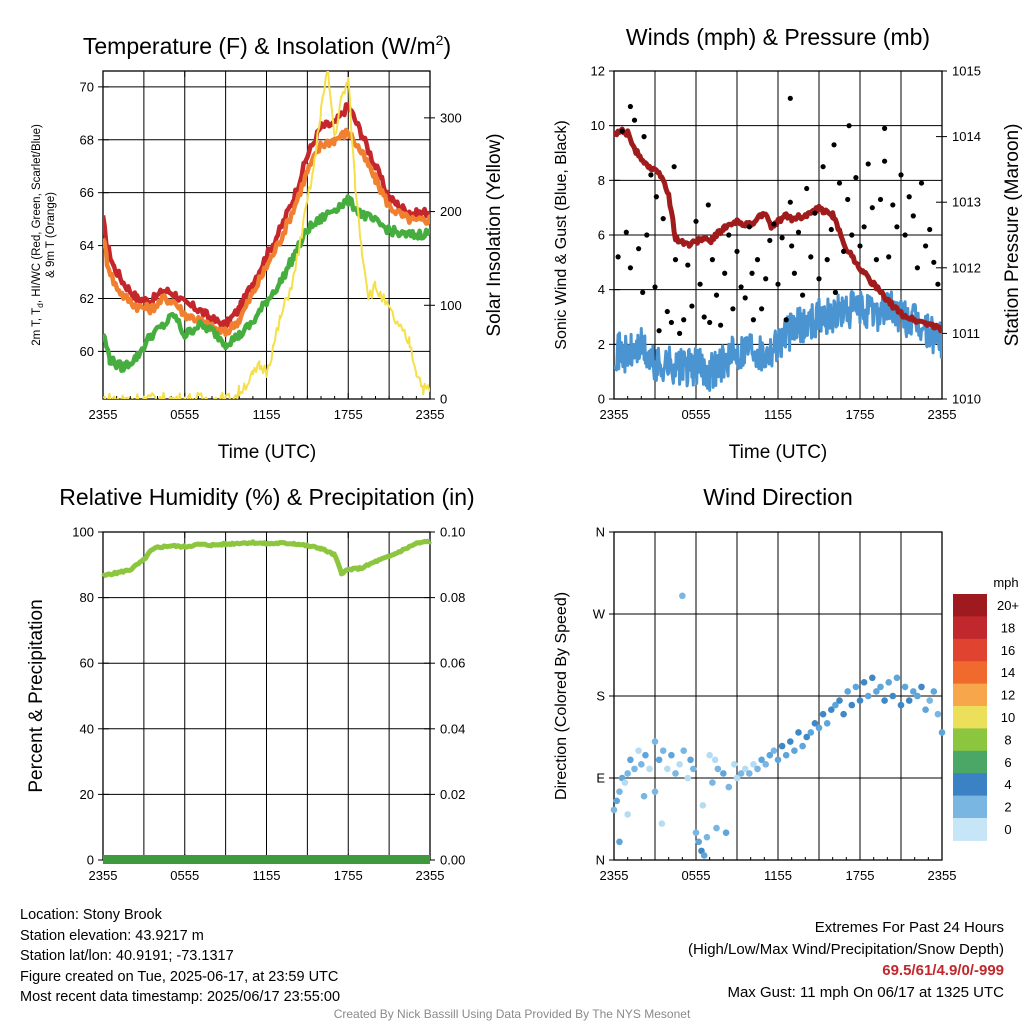 The height and width of the screenshot is (1024, 1024). What do you see at coordinates (90, 860) in the screenshot?
I see `y-tick-label: 0` at bounding box center [90, 860].